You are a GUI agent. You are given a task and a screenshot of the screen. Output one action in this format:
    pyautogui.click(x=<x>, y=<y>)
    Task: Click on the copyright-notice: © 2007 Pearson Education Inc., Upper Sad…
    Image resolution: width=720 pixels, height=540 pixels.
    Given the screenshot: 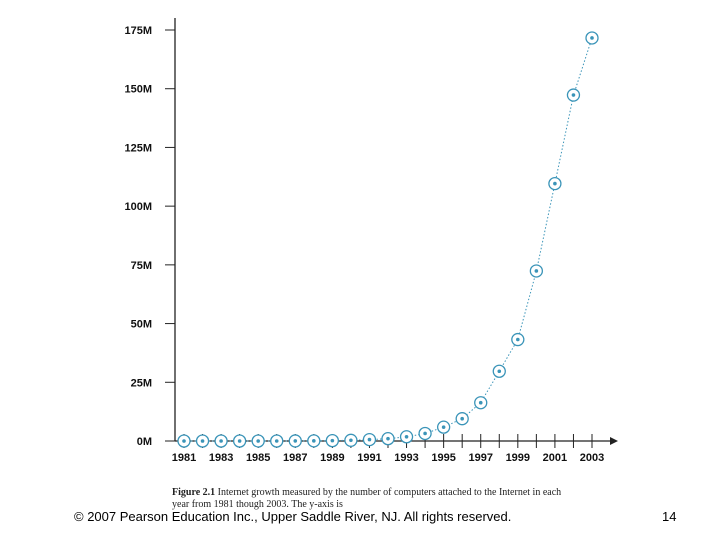 What is the action you would take?
    pyautogui.click(x=293, y=516)
    